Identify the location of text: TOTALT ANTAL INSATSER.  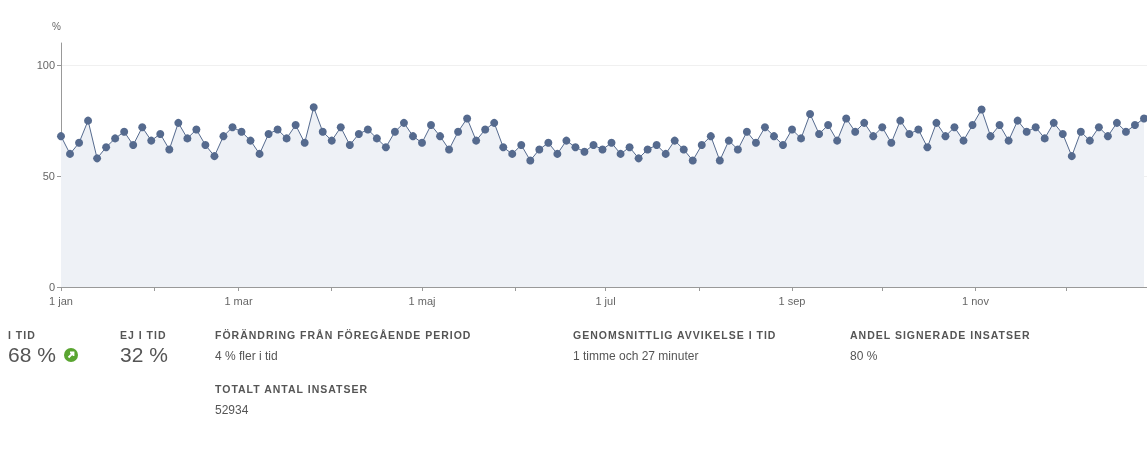
(292, 389).